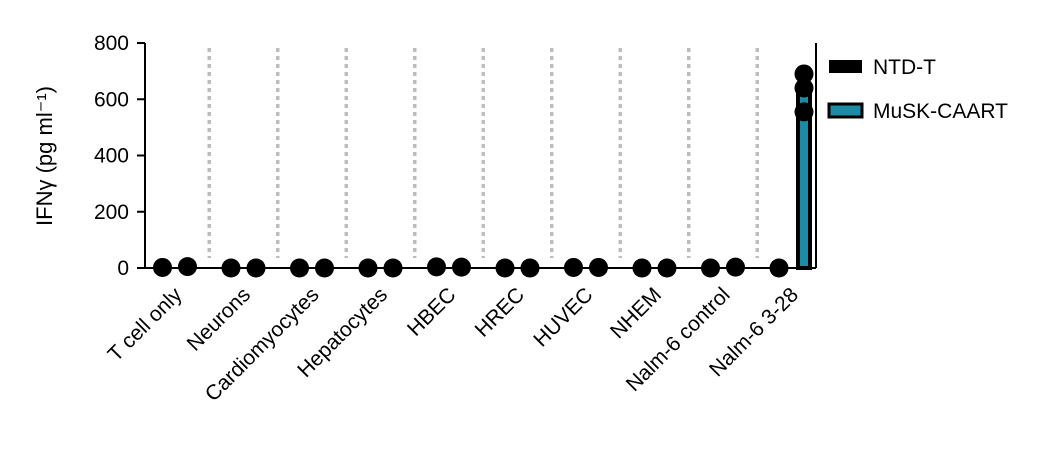  Describe the element at coordinates (845, 66) in the screenshot. I see `legend-swatch-ntd-t` at that location.